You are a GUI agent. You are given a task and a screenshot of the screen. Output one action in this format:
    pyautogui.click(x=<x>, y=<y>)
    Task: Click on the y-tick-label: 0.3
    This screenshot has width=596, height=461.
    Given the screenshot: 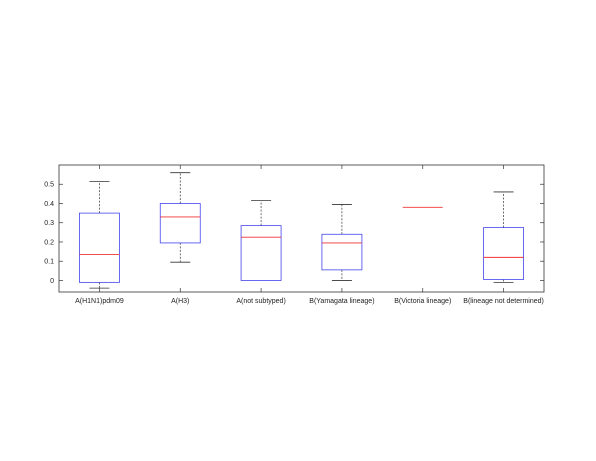 What is the action you would take?
    pyautogui.click(x=49, y=223)
    